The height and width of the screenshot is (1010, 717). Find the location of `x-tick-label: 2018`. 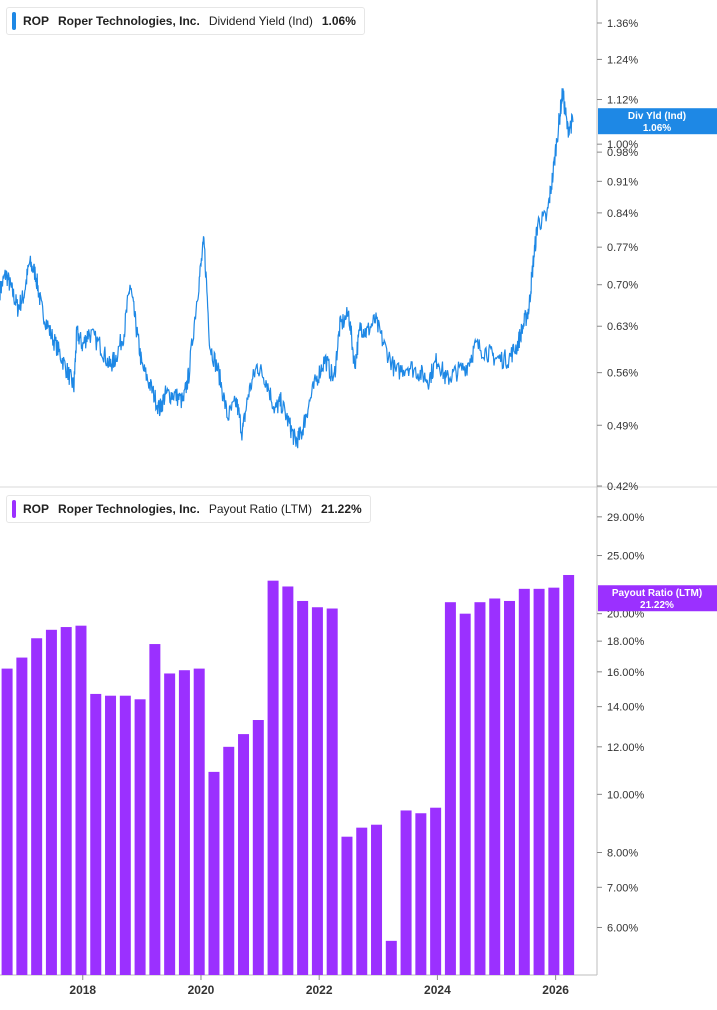

x-tick-label: 2018 is located at coordinates (82, 990).